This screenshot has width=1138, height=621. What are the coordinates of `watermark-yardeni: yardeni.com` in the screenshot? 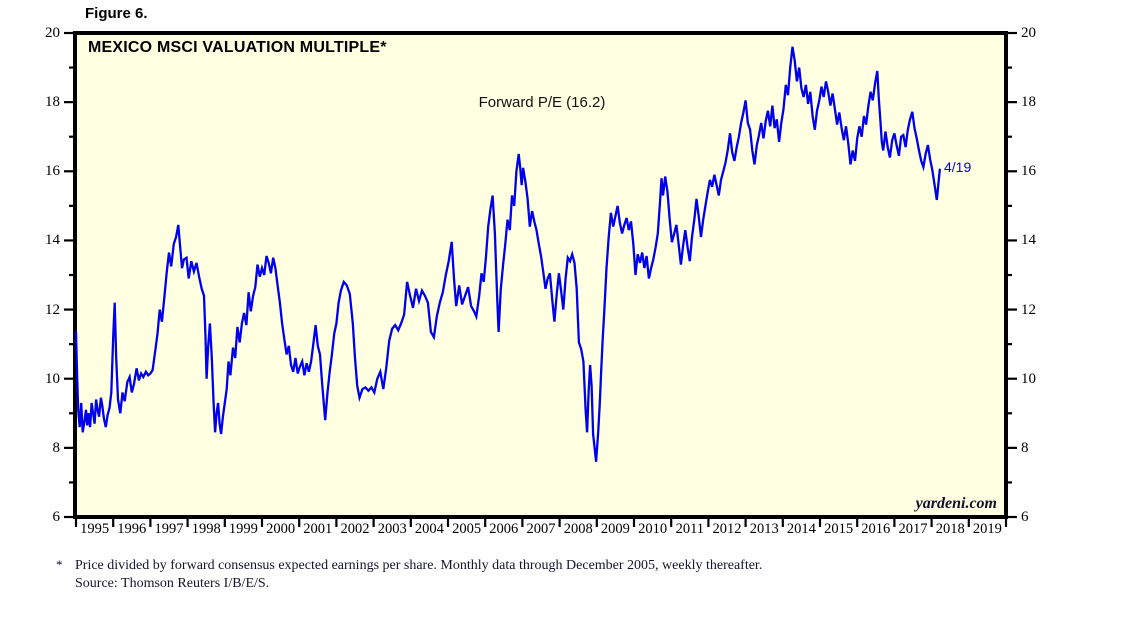 It's located at (956, 503).